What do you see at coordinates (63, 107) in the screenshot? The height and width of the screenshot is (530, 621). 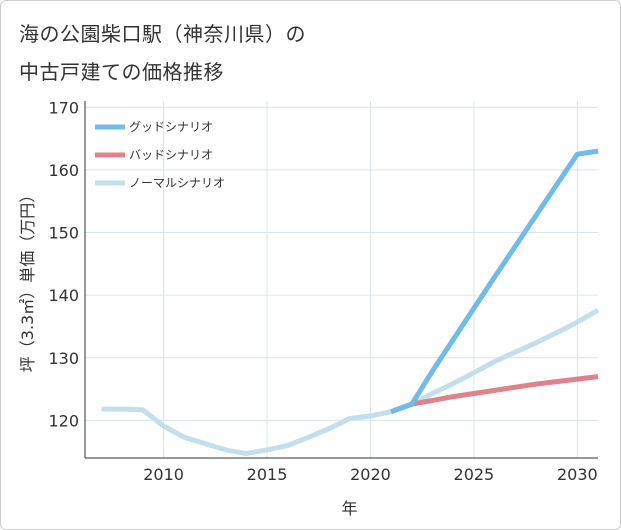 I see `y-tick-label: 170` at bounding box center [63, 107].